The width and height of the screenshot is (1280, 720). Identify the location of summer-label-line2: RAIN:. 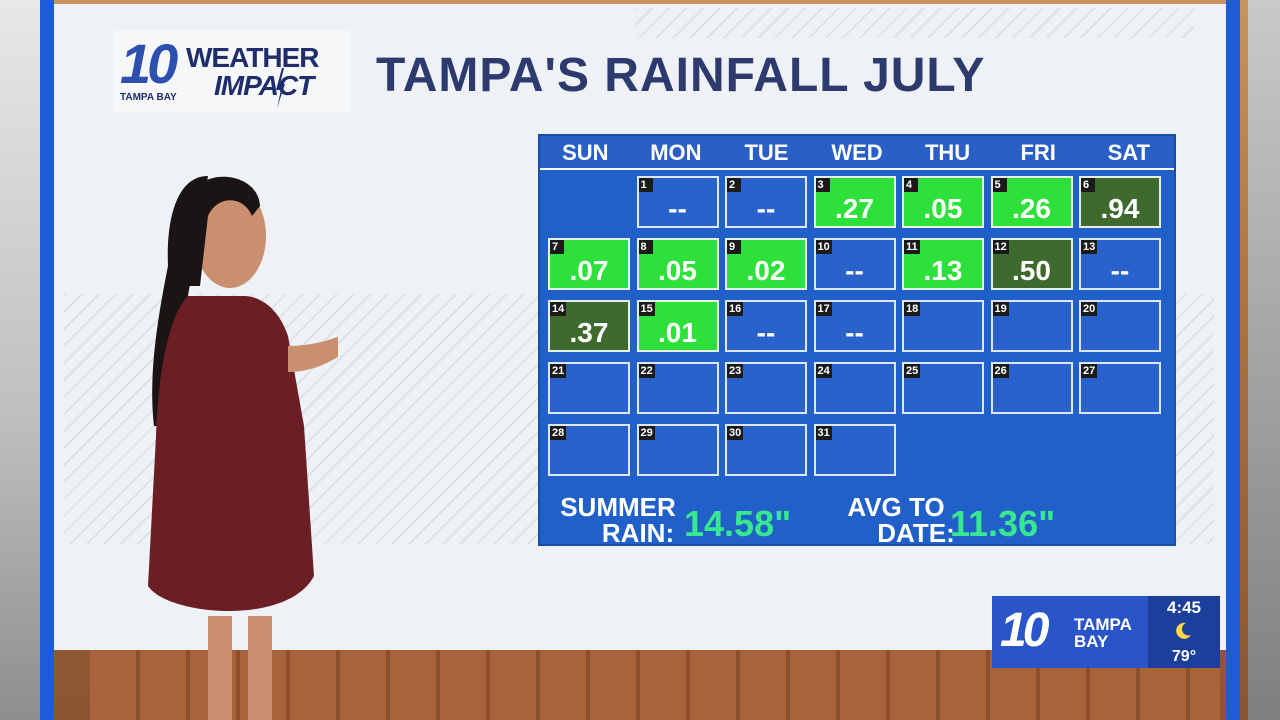
(638, 533).